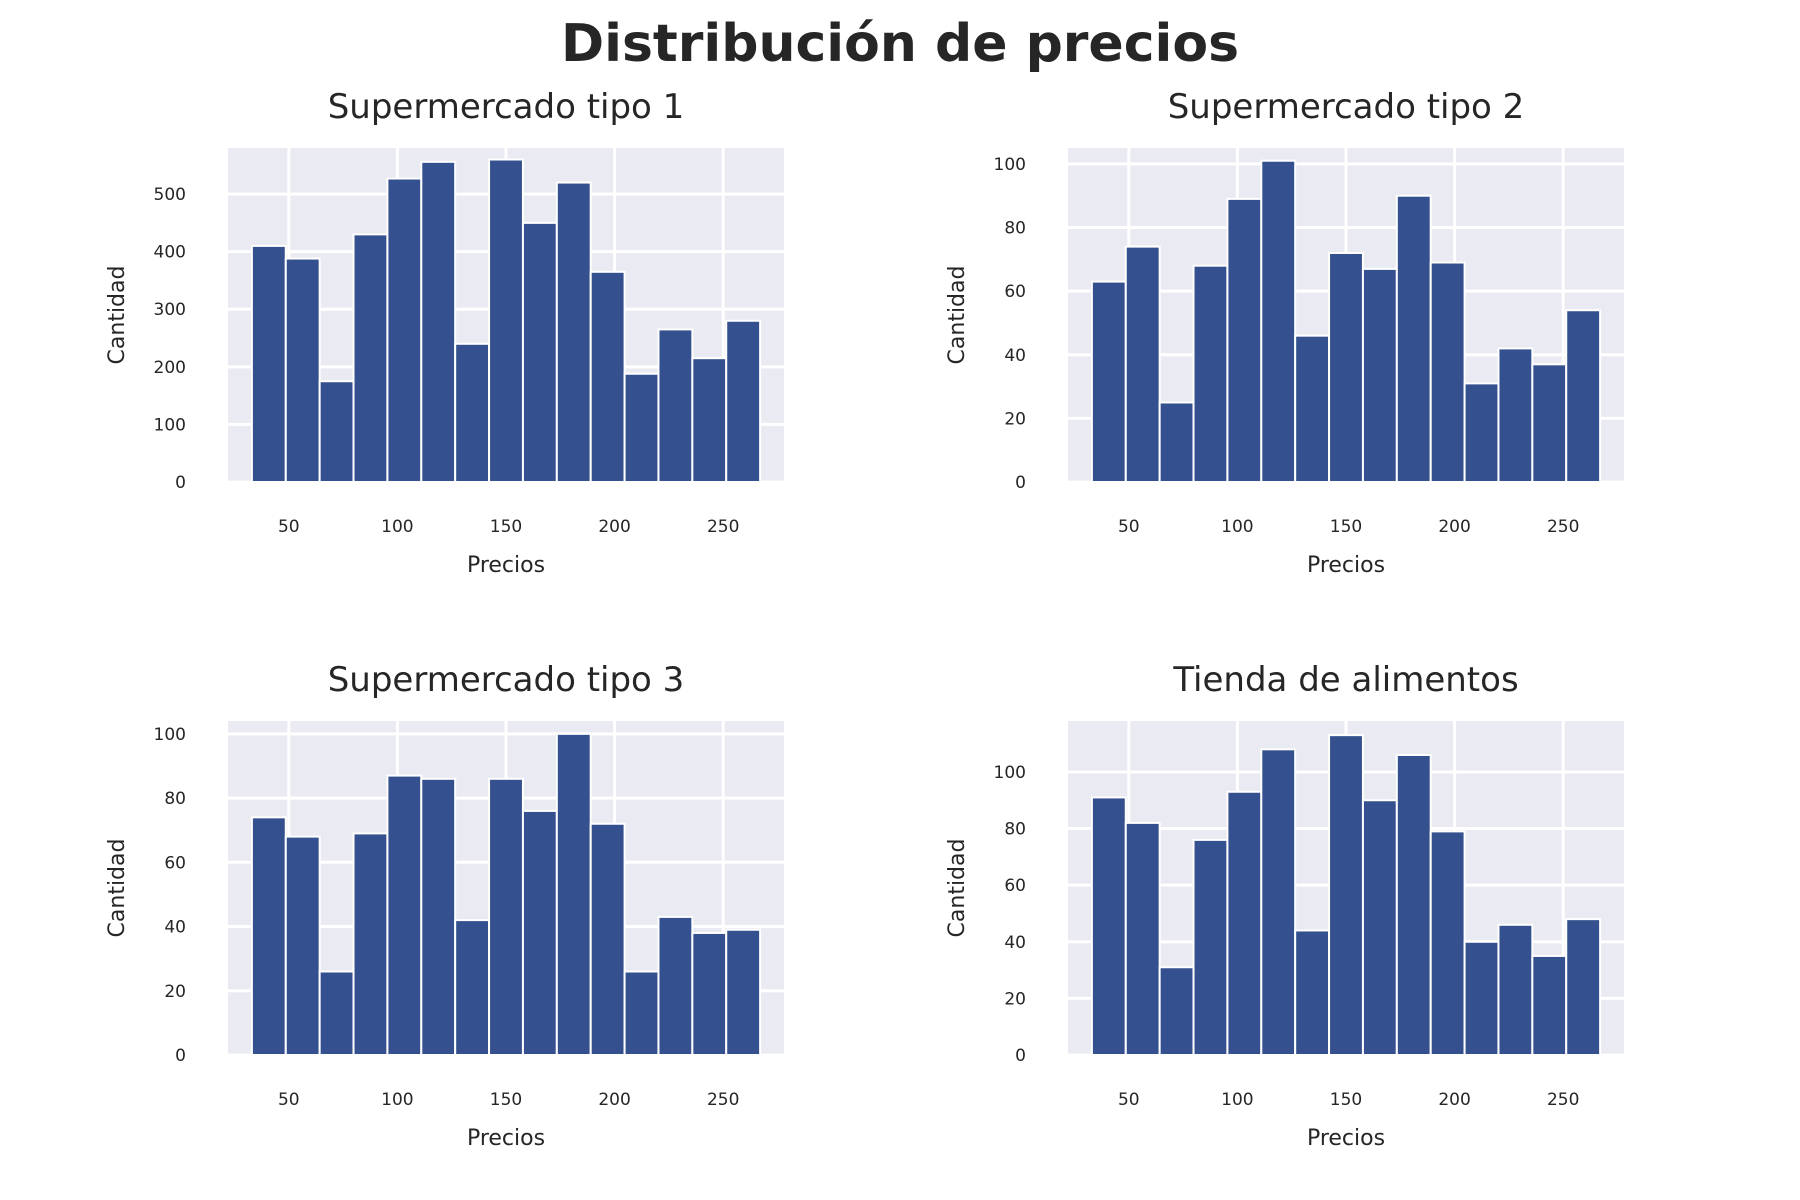 The width and height of the screenshot is (1800, 1200). I want to click on chart-title: Tienda de alimentos, so click(1345, 680).